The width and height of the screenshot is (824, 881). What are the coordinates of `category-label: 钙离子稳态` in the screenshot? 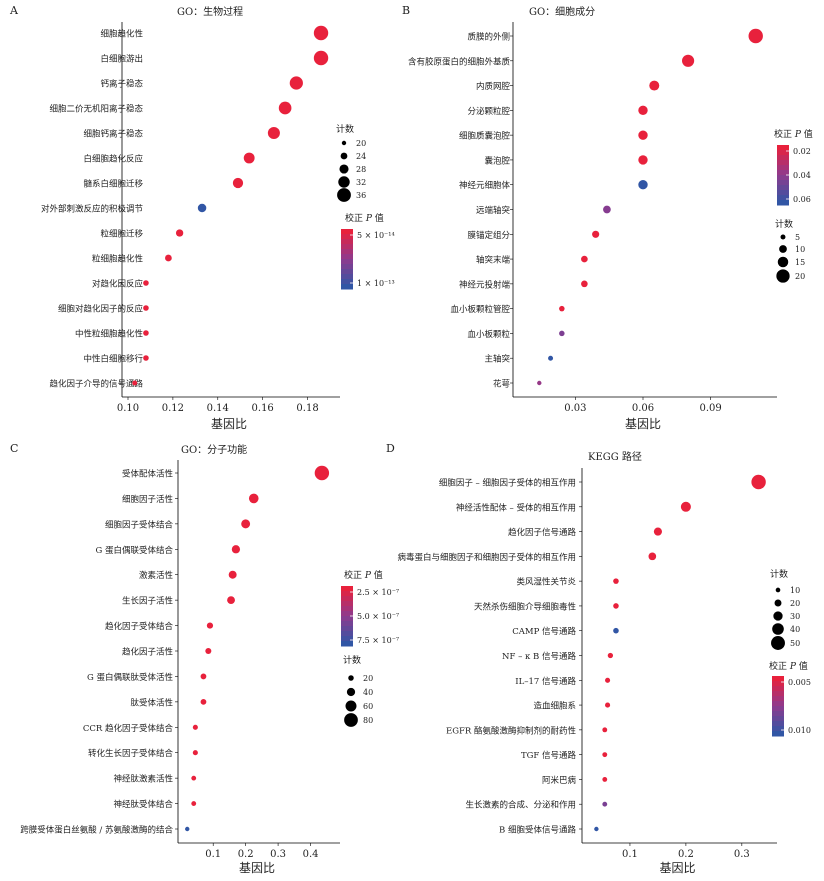 It's located at (121, 84).